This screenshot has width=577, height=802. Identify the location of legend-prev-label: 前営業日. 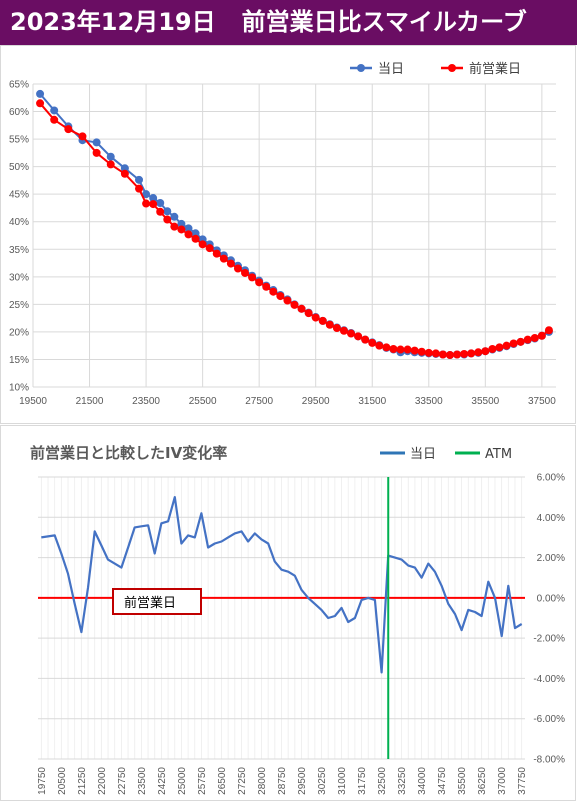
(495, 69).